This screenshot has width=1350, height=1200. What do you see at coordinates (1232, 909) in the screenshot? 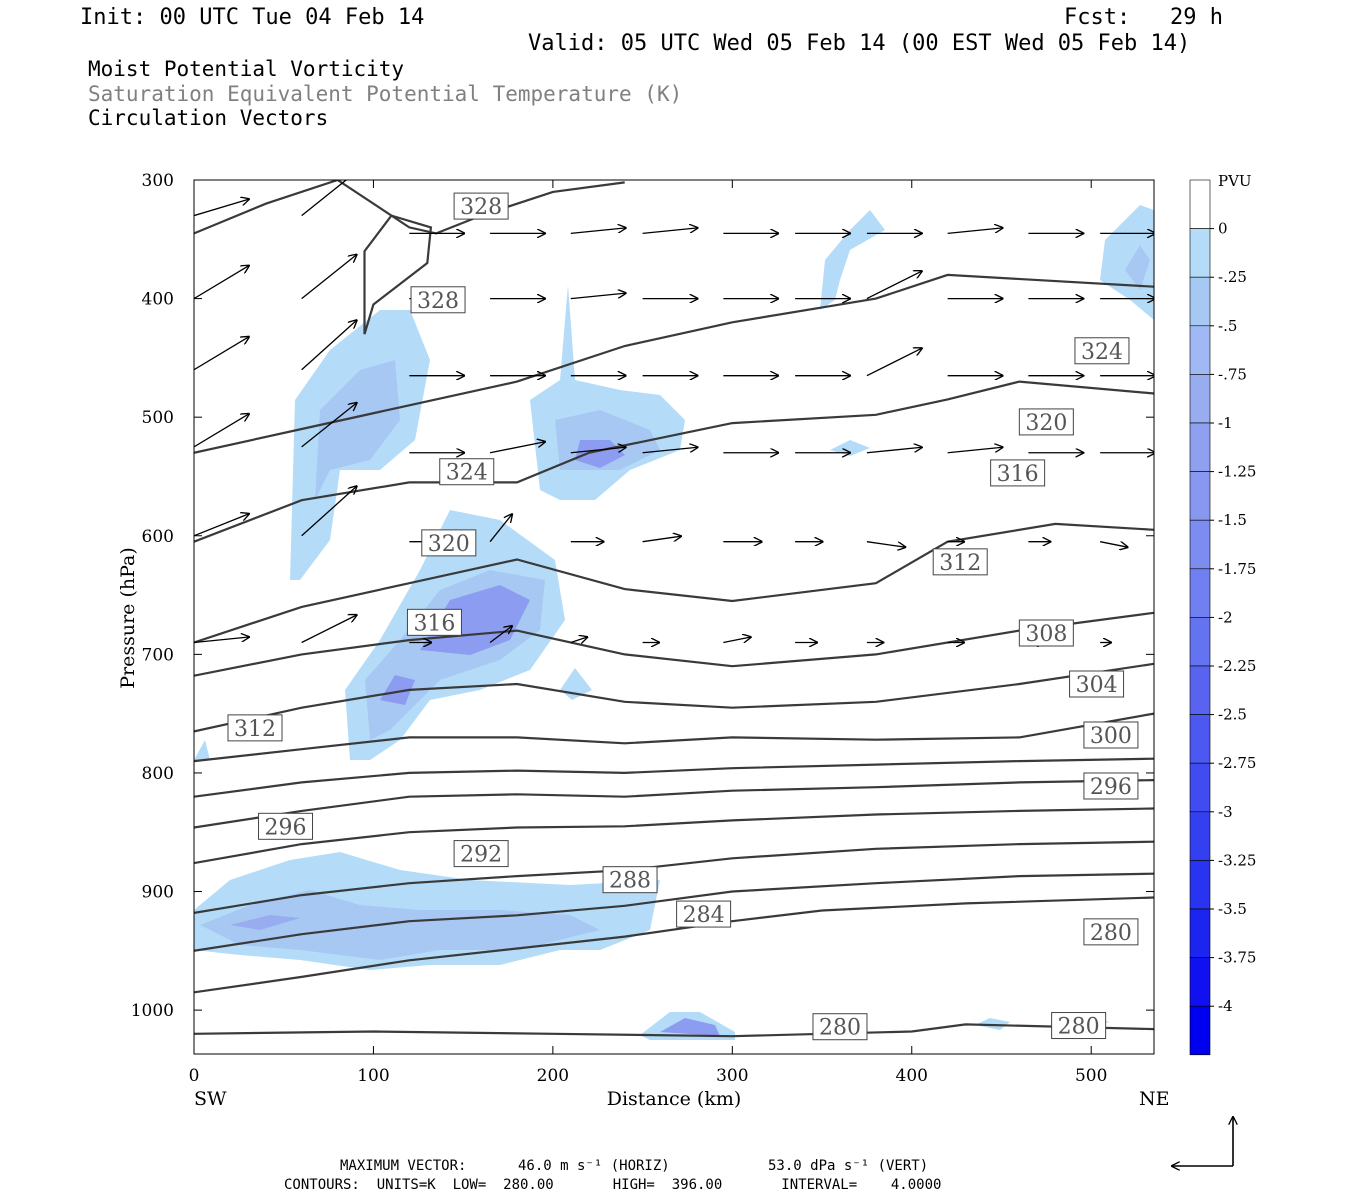
I see `colorbar-label: -3.5` at bounding box center [1232, 909].